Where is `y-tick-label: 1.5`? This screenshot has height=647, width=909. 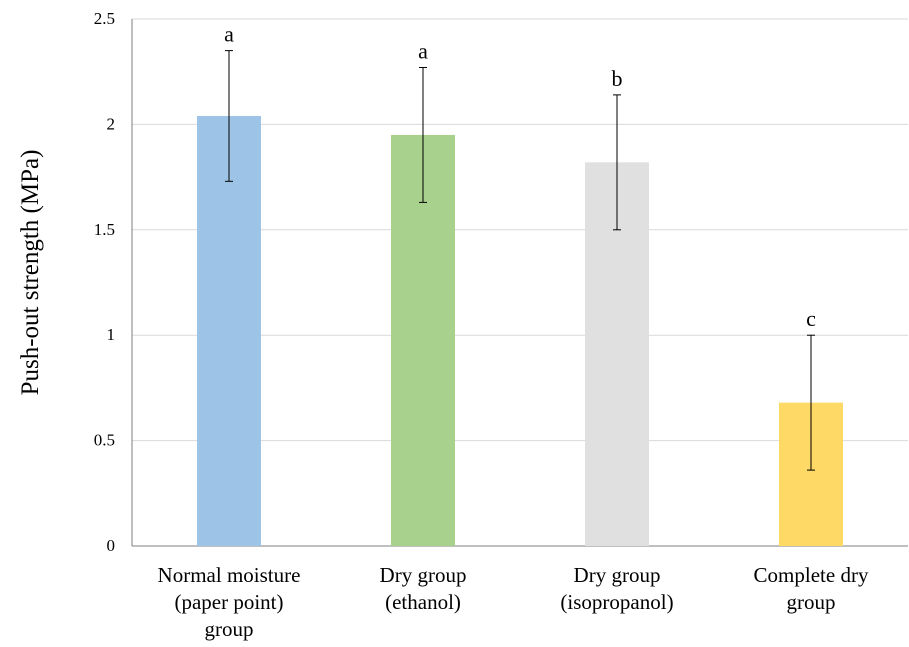 y-tick-label: 1.5 is located at coordinates (104, 229).